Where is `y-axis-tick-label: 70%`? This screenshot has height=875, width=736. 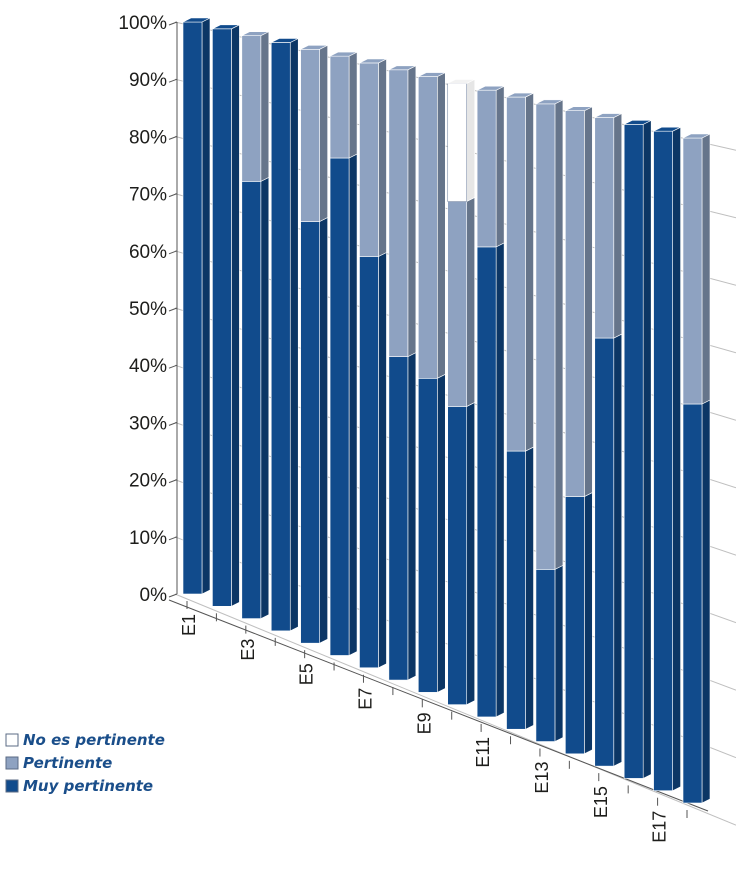
y-axis-tick-label: 70% is located at coordinates (148, 195).